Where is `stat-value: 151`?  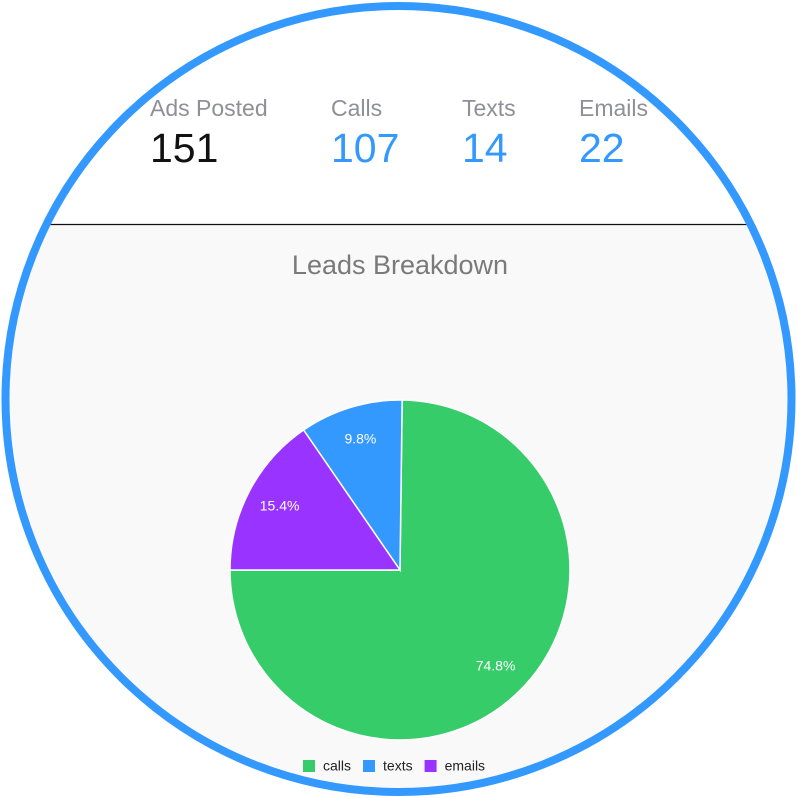
stat-value: 151 is located at coordinates (184, 148).